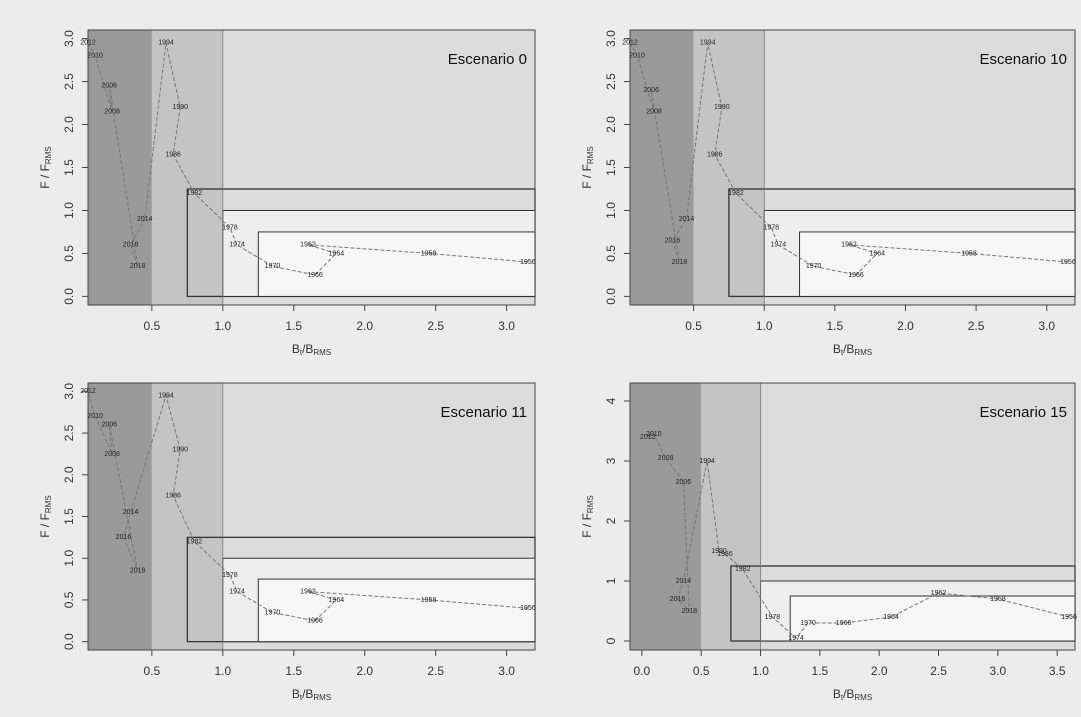 The width and height of the screenshot is (1081, 717). I want to click on x-axis-label: Bt/BRMS, so click(311, 349).